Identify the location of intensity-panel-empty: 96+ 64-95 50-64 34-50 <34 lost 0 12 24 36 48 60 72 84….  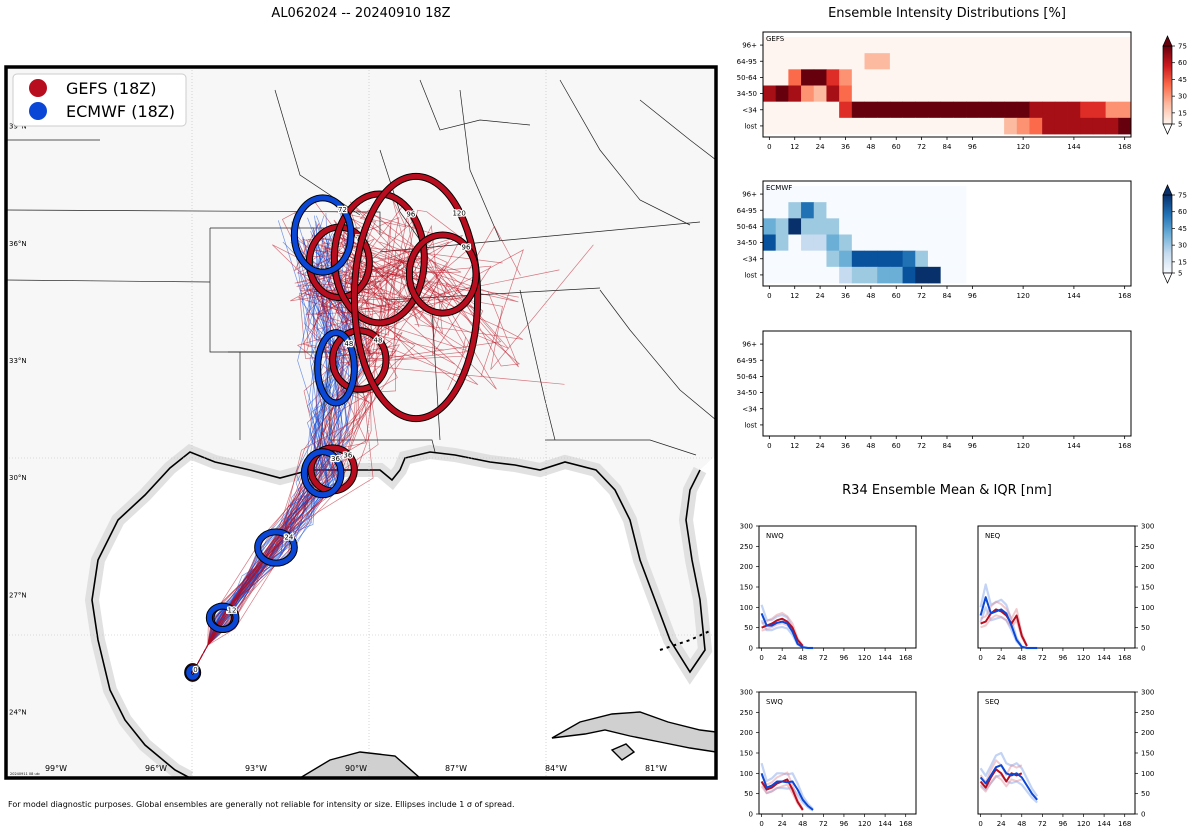
(934, 390).